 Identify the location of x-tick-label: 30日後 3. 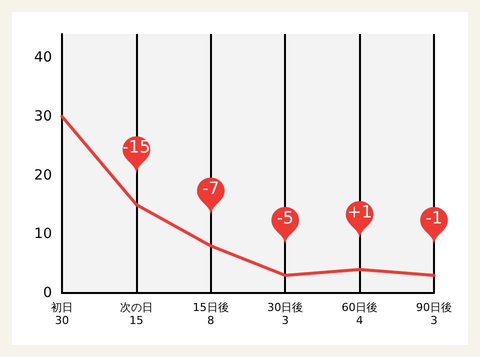
(285, 314).